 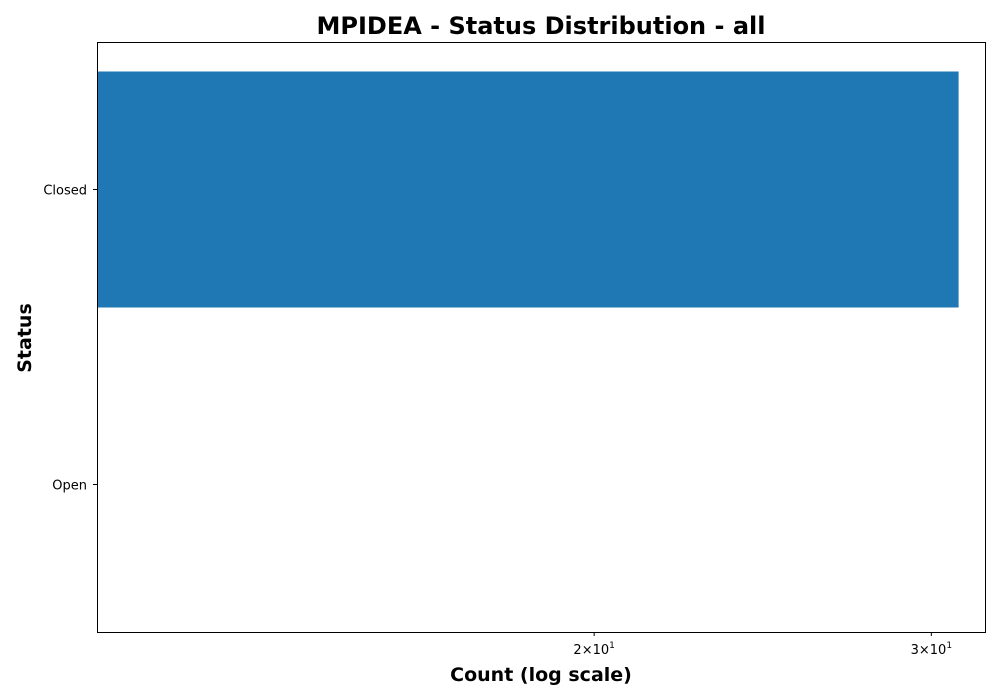 I want to click on y-tick-label-open: Open, so click(x=69, y=486).